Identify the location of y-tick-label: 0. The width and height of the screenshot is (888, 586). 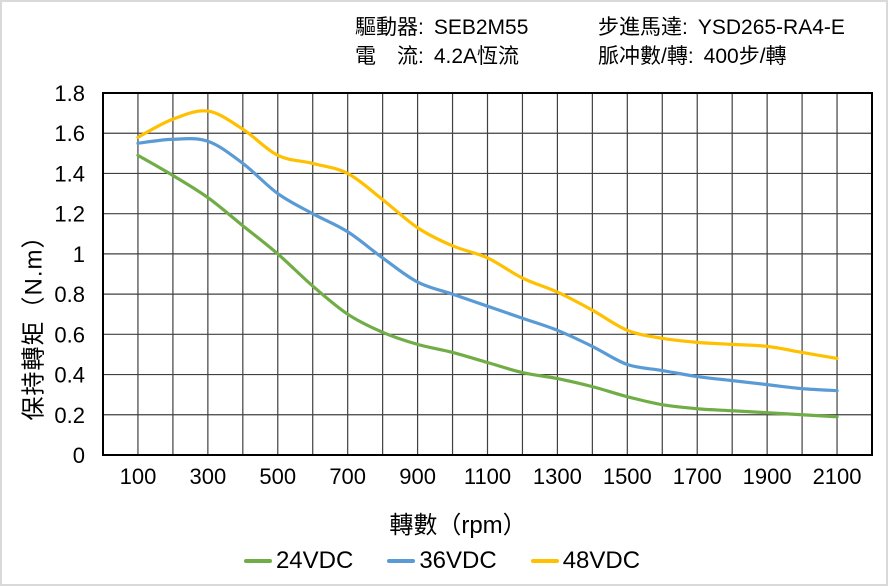
(79, 455).